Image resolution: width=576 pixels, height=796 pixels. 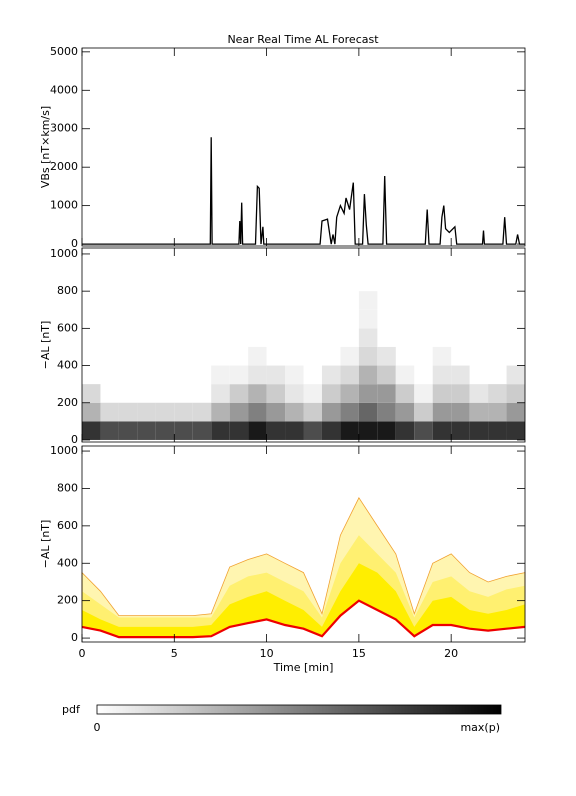 I want to click on x-axis-label: Time [min], so click(x=303, y=667).